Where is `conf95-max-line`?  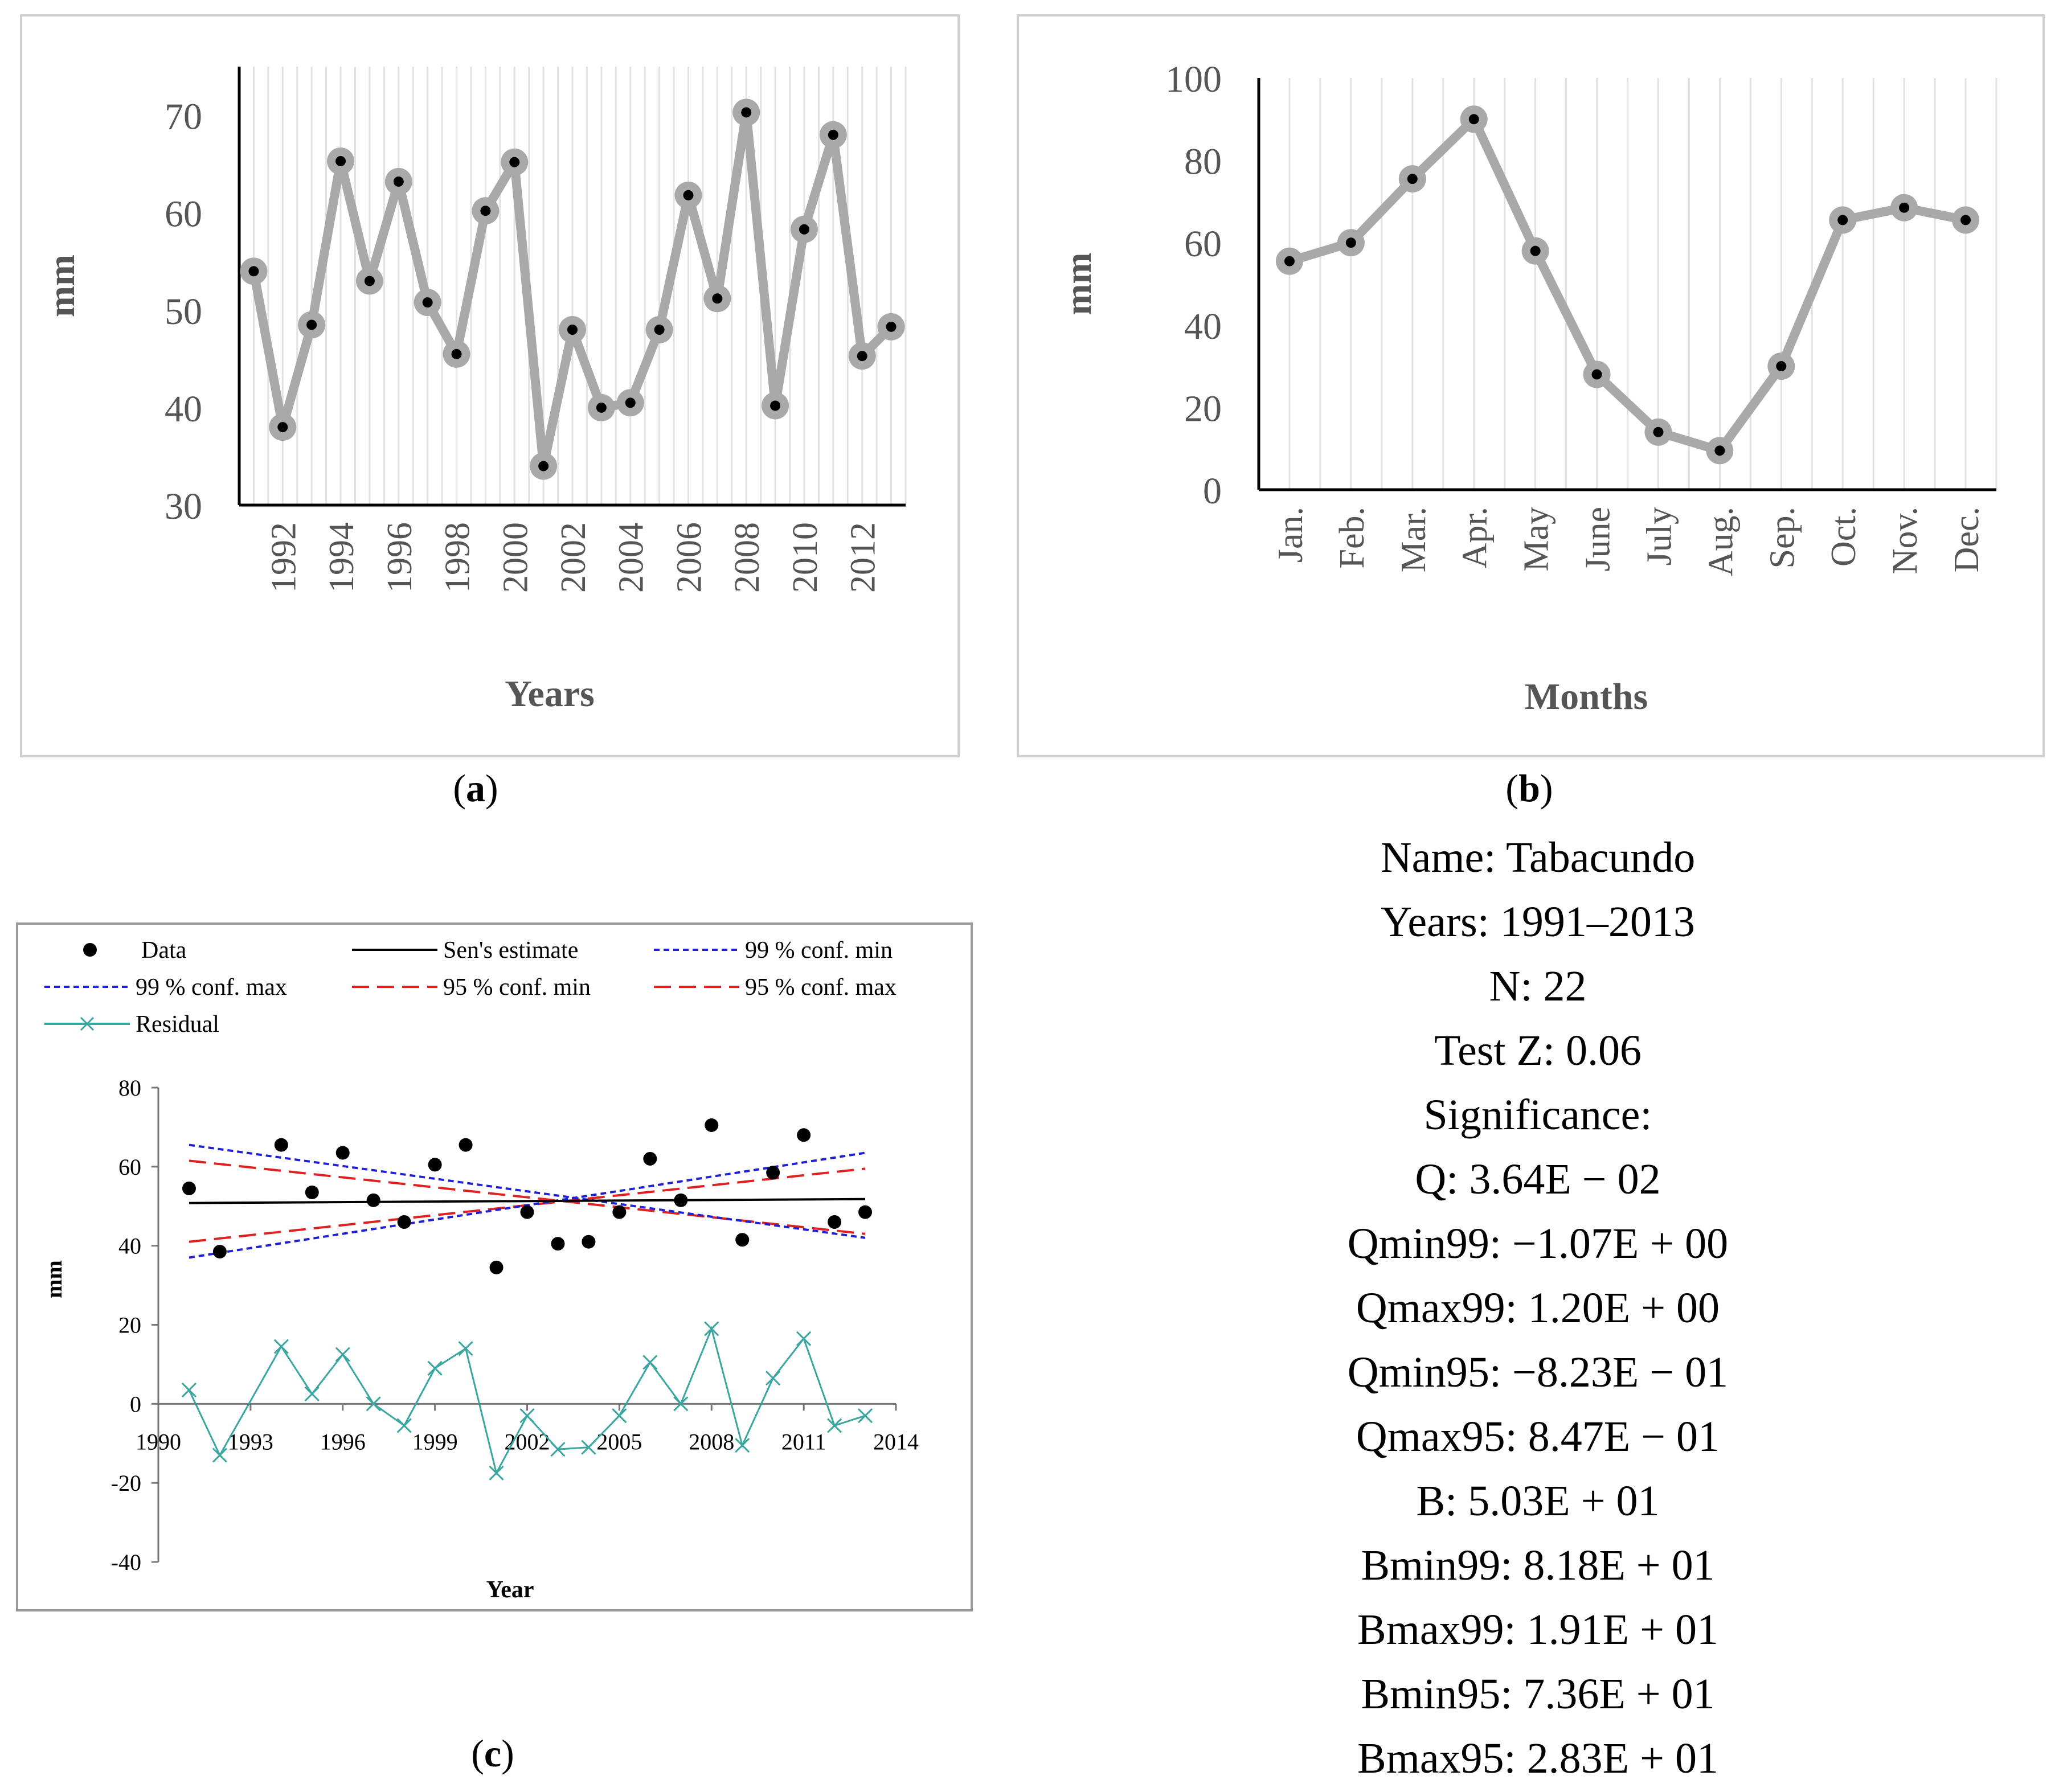
conf95-max-line is located at coordinates (527, 1197).